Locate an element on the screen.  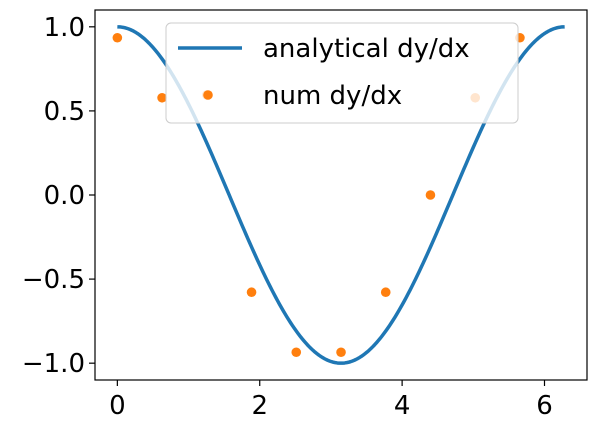
y-tick-label: −0.5 is located at coordinates (53, 280).